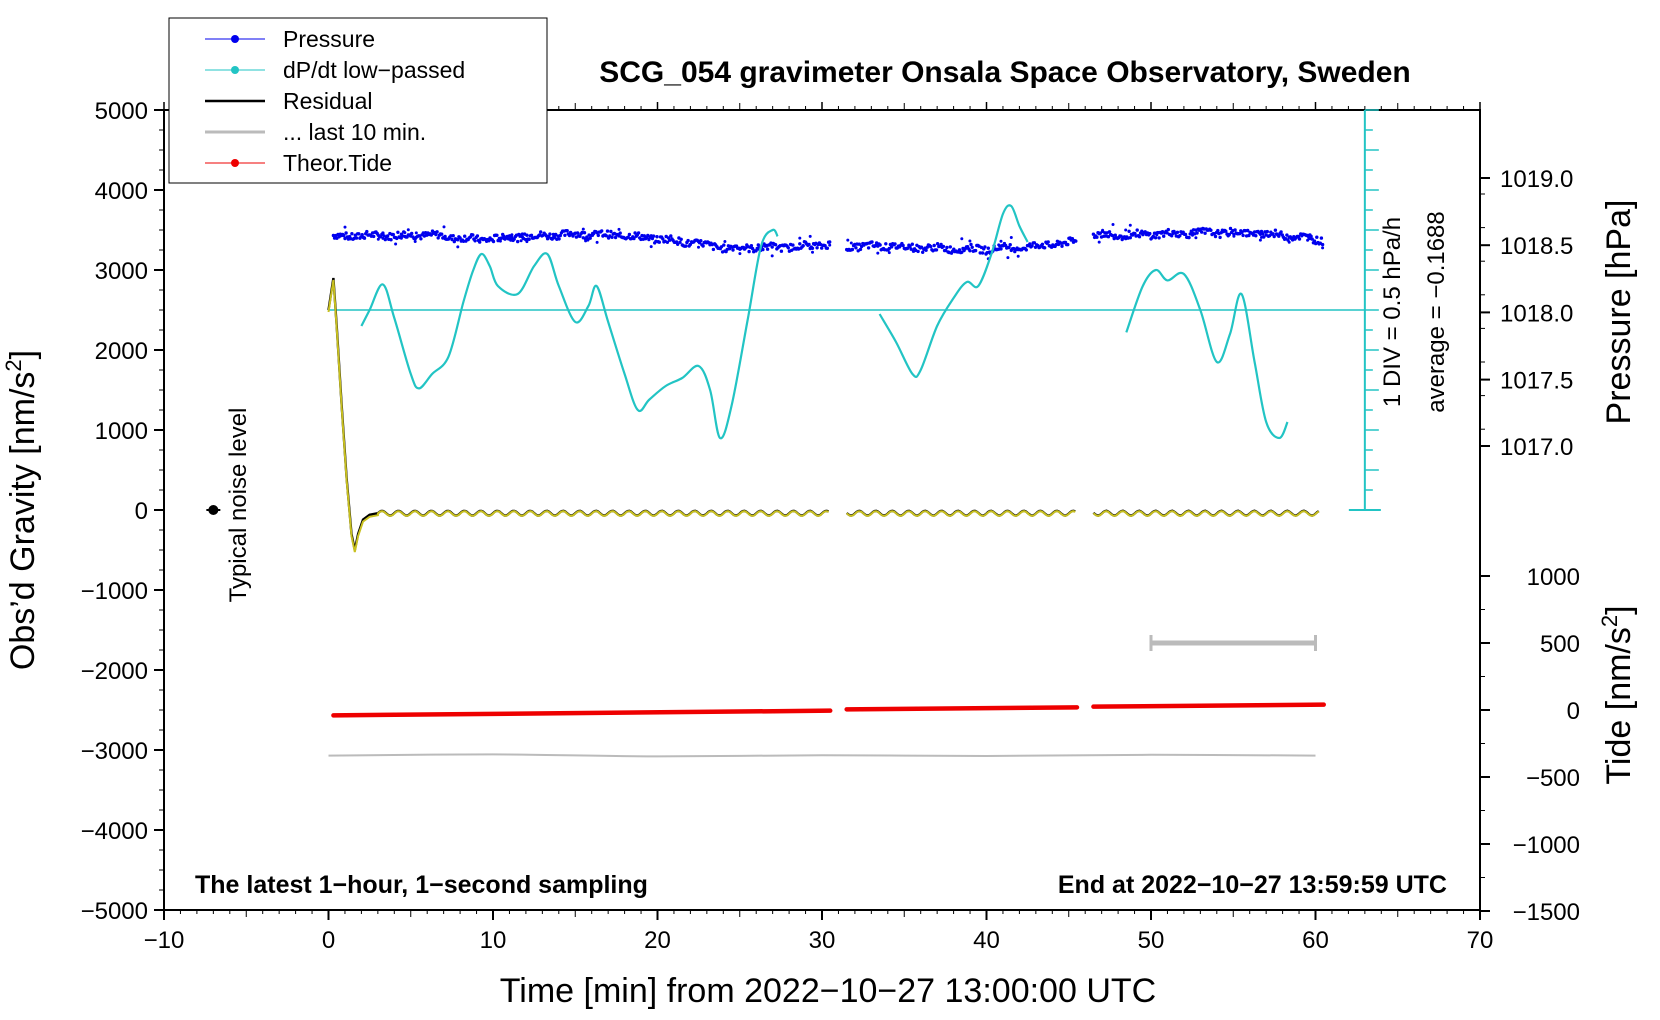 The width and height of the screenshot is (1660, 1020). What do you see at coordinates (328, 101) in the screenshot?
I see `legend-label-residual: Residual` at bounding box center [328, 101].